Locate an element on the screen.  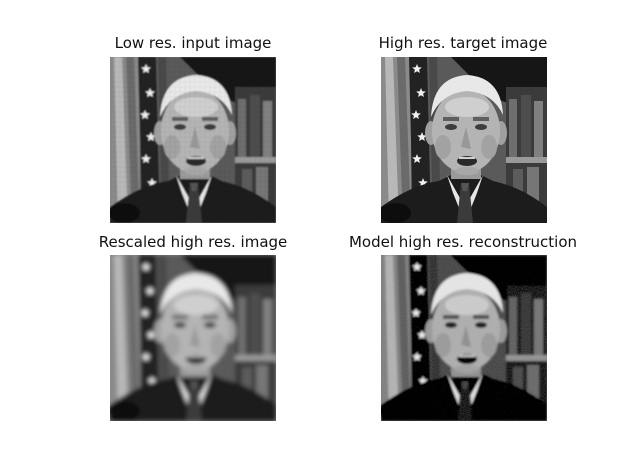
panel-title-low-res-input: Low res. input image is located at coordinates (193, 43).